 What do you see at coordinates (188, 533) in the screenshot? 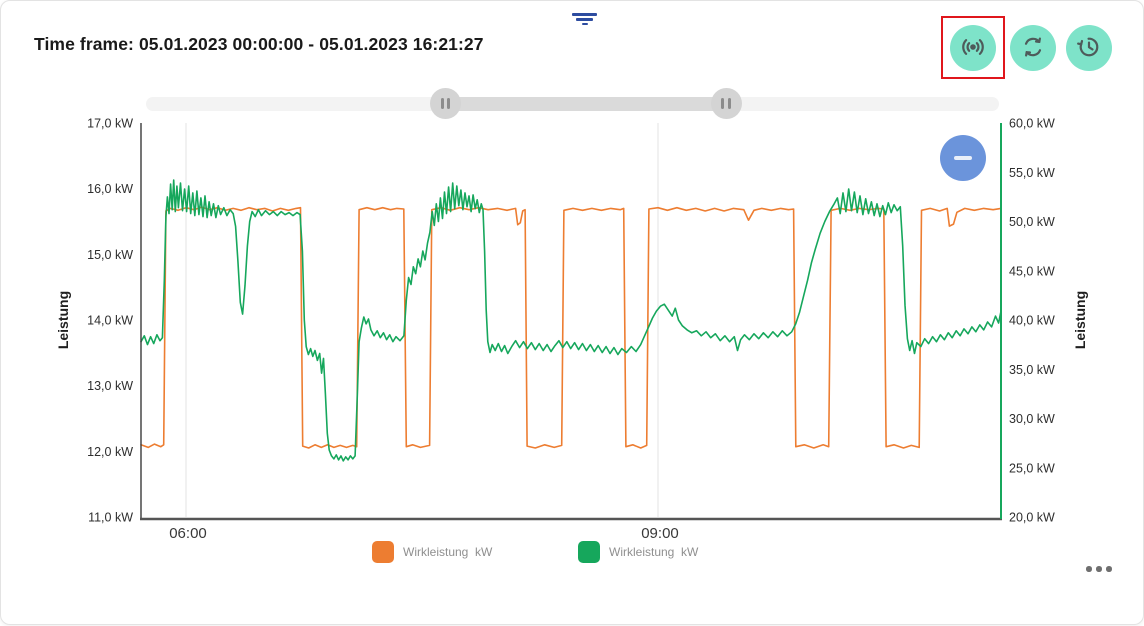
I see `x-axis-tick: 06:00` at bounding box center [188, 533].